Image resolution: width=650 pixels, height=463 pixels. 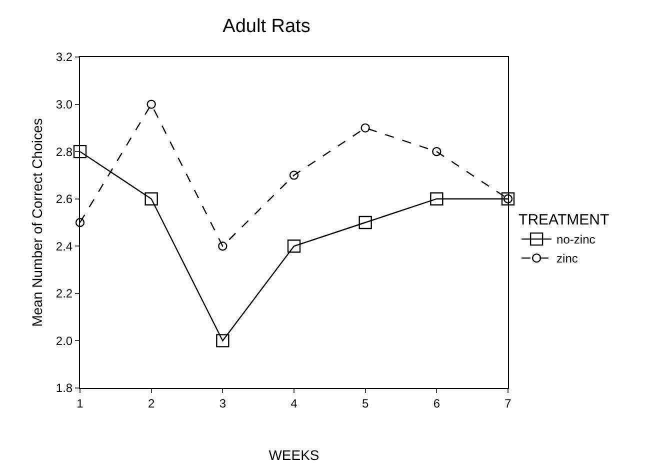 What do you see at coordinates (365, 403) in the screenshot?
I see `x-tick-label: 5` at bounding box center [365, 403].